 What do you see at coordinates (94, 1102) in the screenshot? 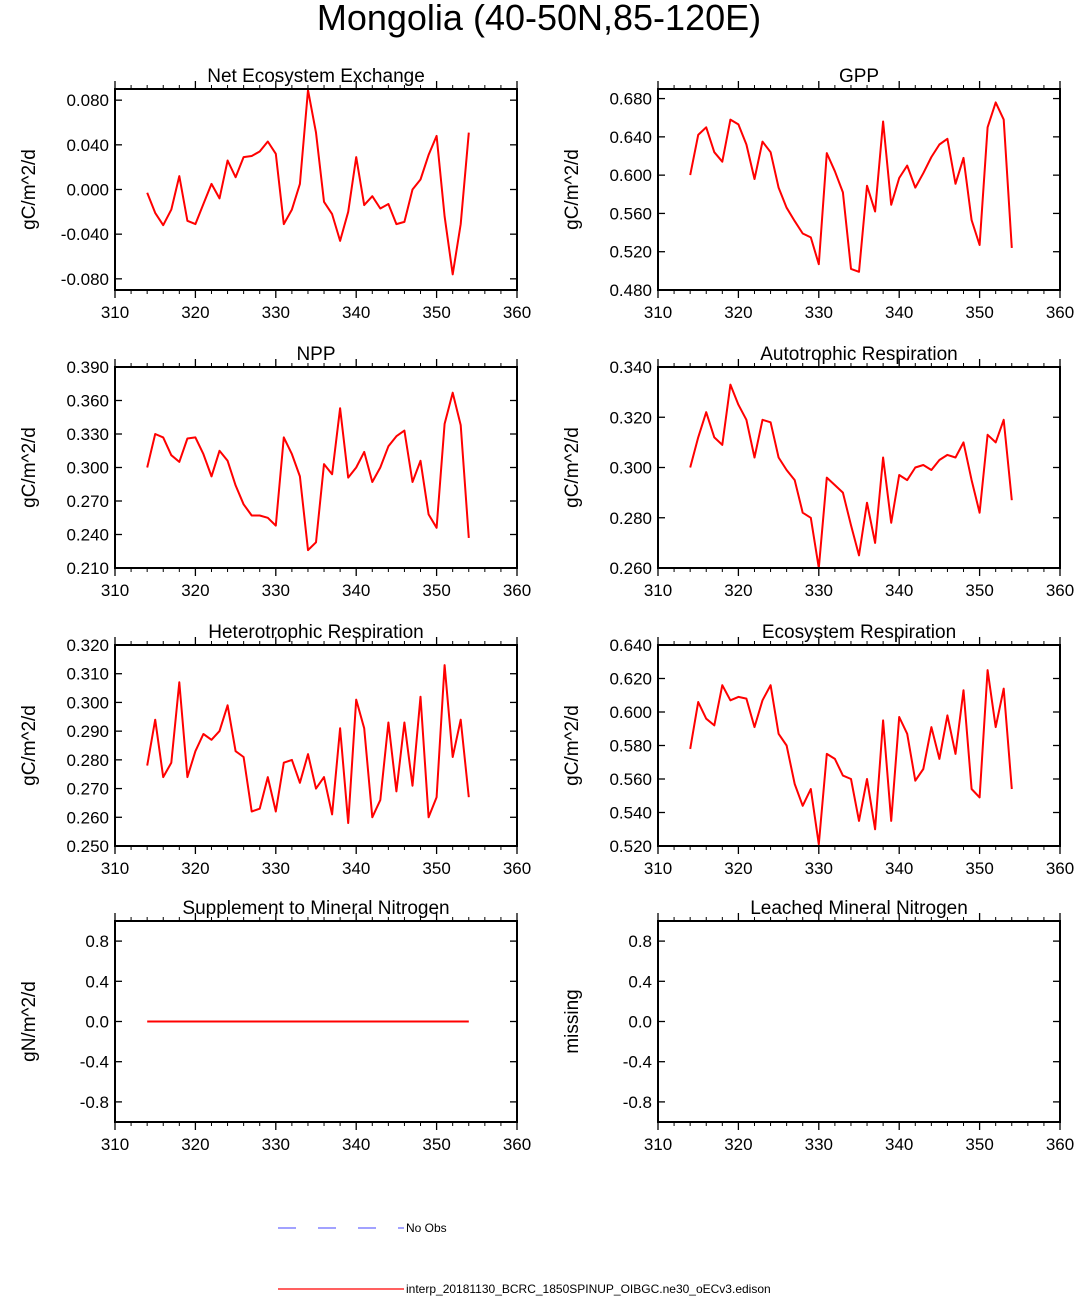
I see `y-tick-label: -0.8` at bounding box center [94, 1102].